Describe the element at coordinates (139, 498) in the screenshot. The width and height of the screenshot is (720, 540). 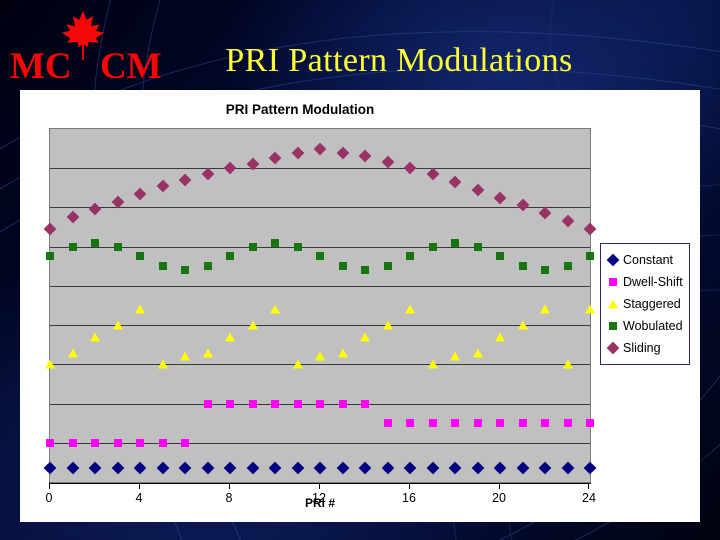
I see `x-axis-label: 4` at that location.